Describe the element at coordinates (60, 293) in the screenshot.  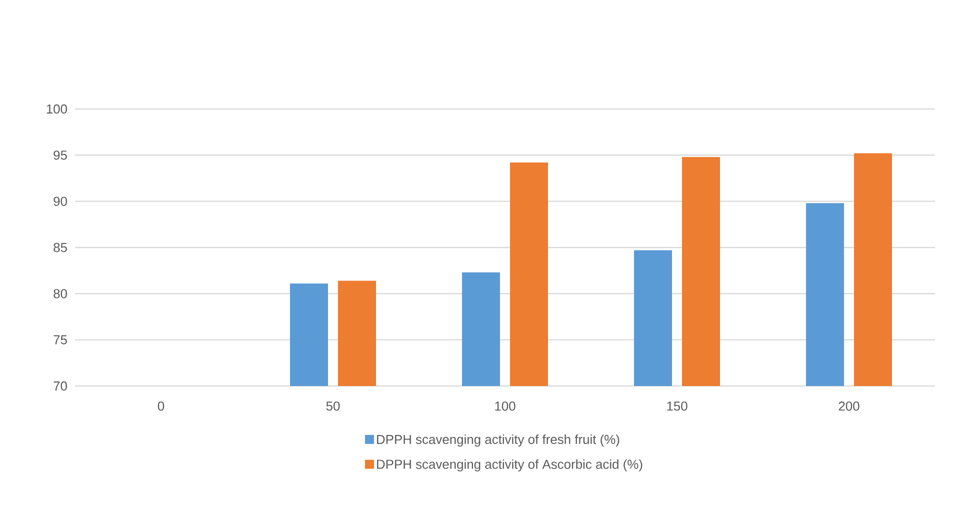
I see `y-tick-label: 80` at that location.